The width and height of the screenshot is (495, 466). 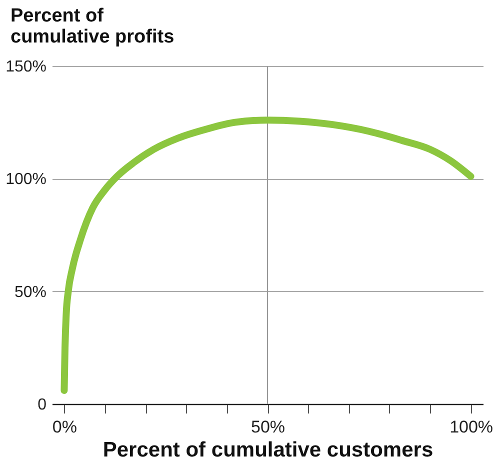 What do you see at coordinates (268, 450) in the screenshot?
I see `x-axis-title: Percent of cumulative customers` at bounding box center [268, 450].